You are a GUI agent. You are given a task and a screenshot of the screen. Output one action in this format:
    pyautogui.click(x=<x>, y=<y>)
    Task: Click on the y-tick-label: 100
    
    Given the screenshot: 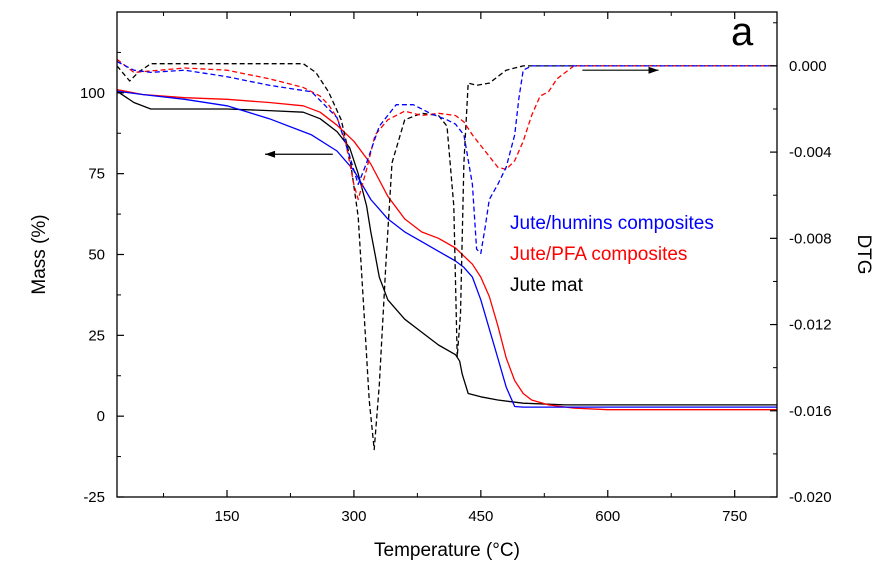 What is the action you would take?
    pyautogui.click(x=92, y=93)
    